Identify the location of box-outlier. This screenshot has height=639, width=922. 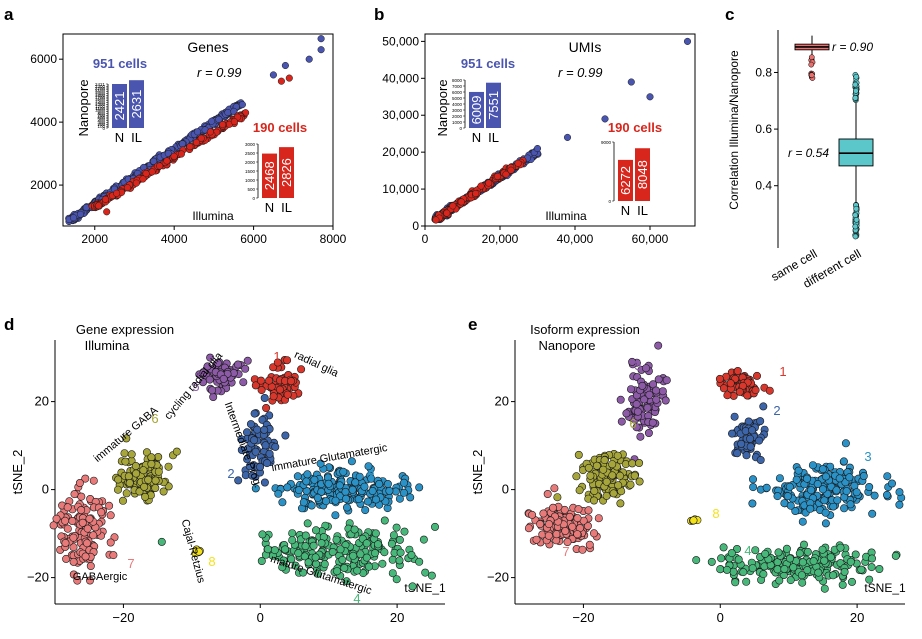
(856, 208).